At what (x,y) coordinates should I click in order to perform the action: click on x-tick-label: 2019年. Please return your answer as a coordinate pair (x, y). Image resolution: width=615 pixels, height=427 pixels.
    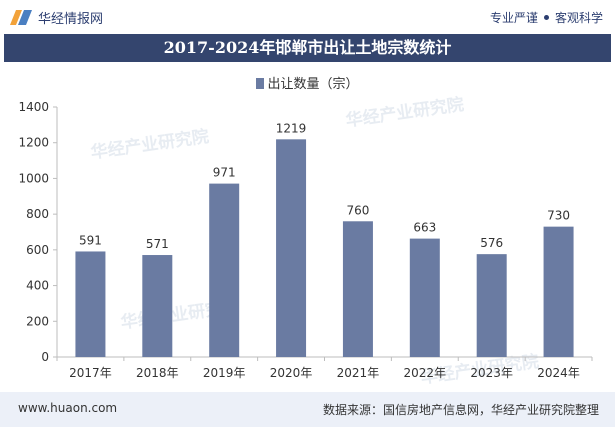
    Looking at the image, I should click on (224, 373).